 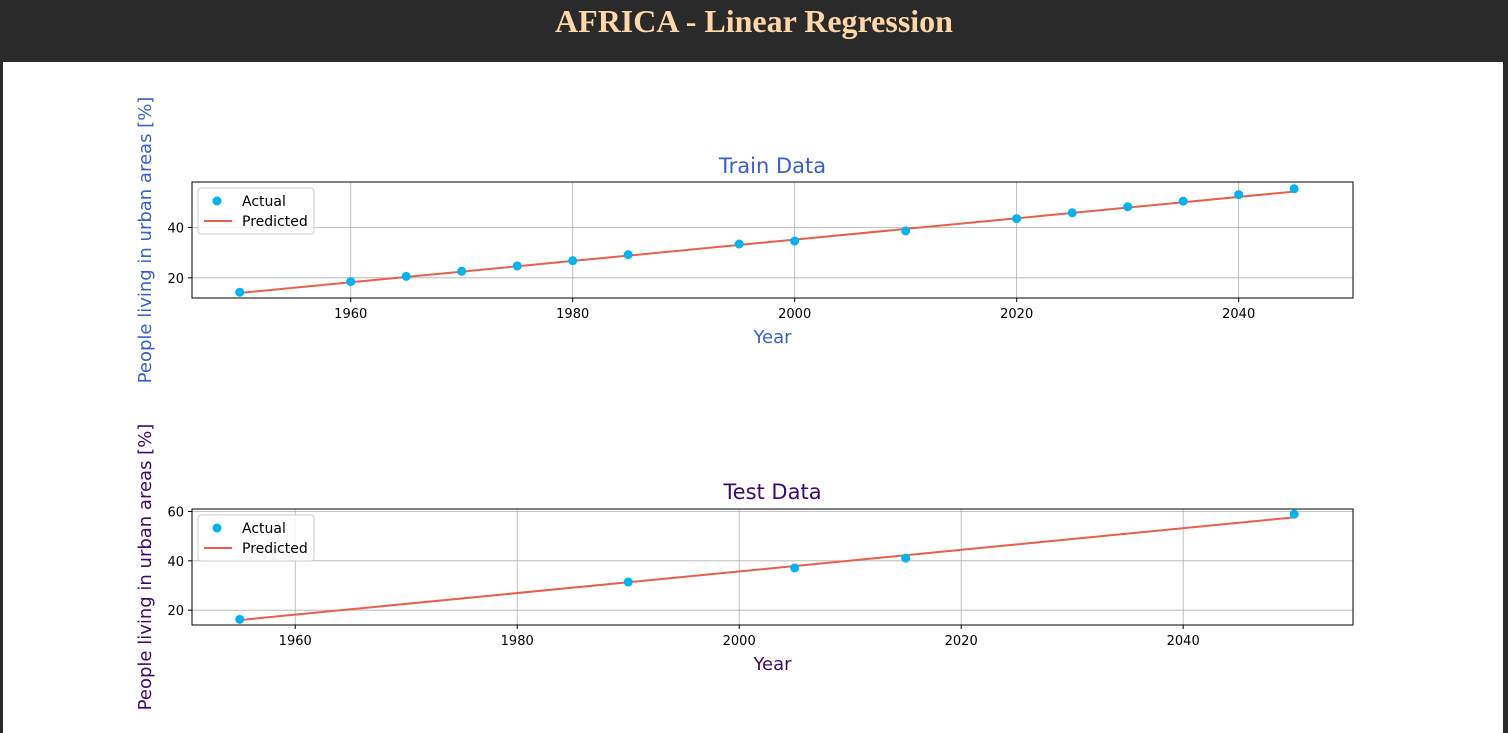 I want to click on chart-title: Test Data, so click(x=771, y=492).